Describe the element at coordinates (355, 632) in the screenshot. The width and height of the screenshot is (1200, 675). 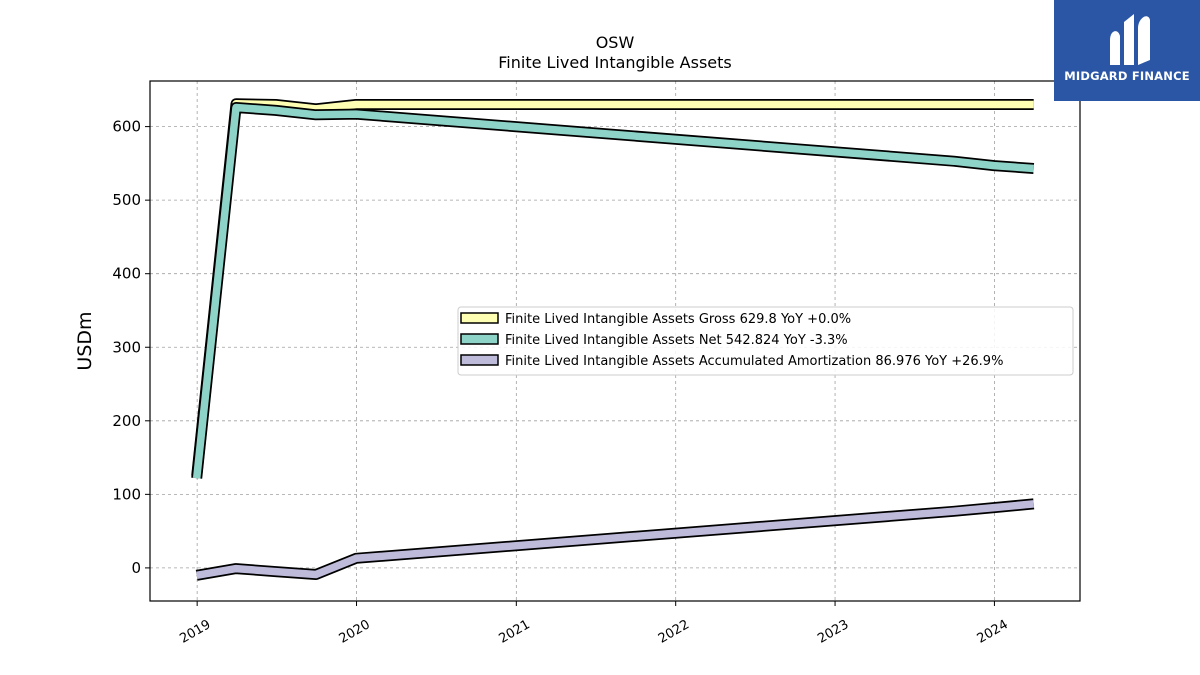
I see `x-tick-label: 2020` at that location.